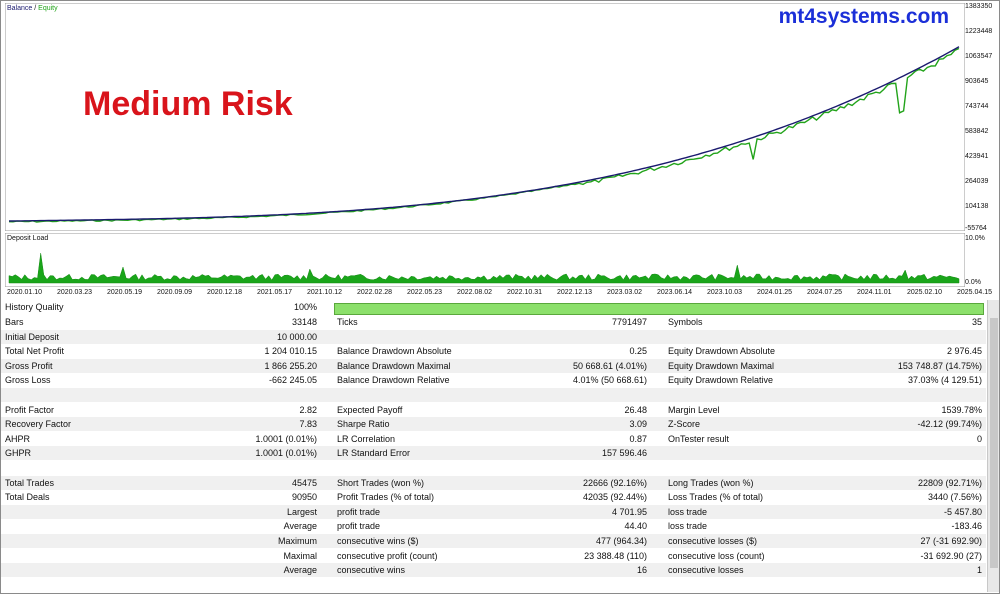  I want to click on report-label: Ticks, so click(347, 322).